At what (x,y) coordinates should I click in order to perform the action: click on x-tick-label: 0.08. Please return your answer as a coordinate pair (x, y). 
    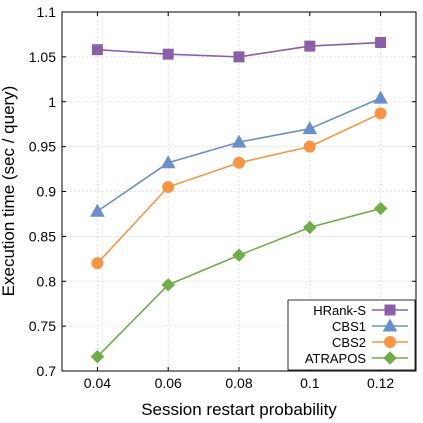
    Looking at the image, I should click on (238, 383).